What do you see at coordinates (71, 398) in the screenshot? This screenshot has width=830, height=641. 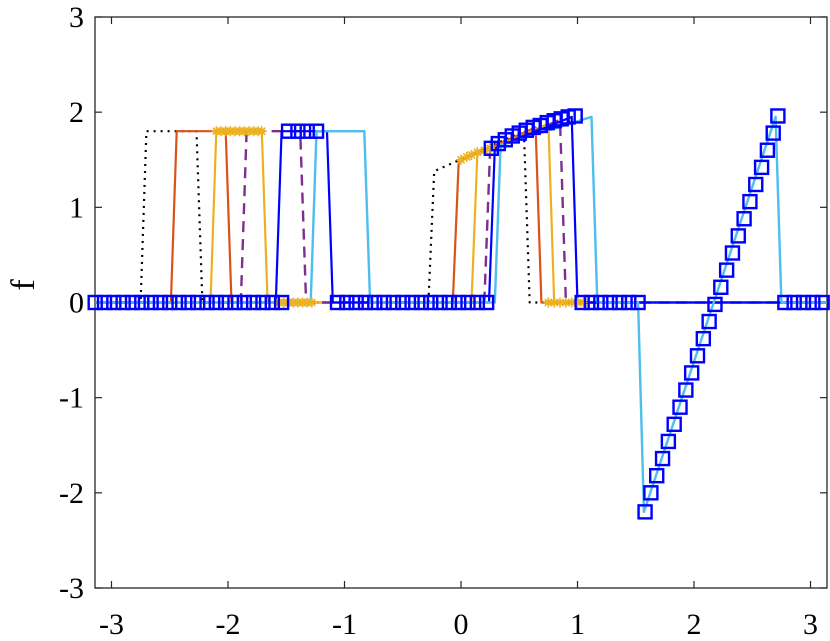 I see `y-tick-label: -1` at bounding box center [71, 398].